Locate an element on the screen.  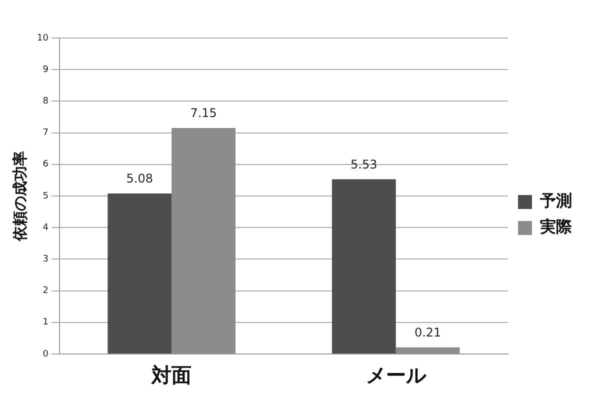
data-label: 5.08 is located at coordinates (139, 179).